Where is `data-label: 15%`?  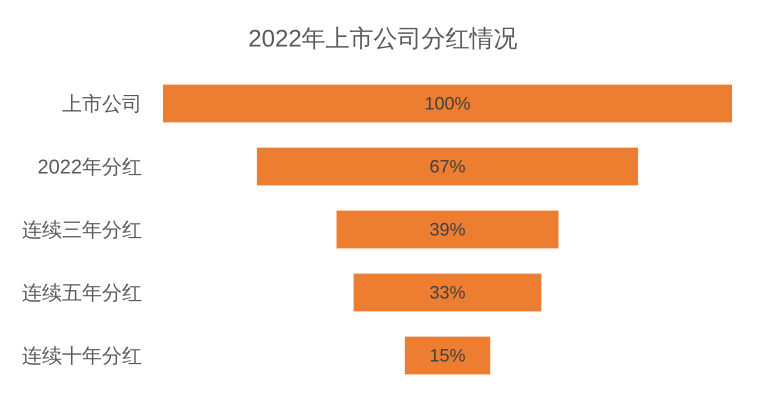
data-label: 15% is located at coordinates (447, 356).